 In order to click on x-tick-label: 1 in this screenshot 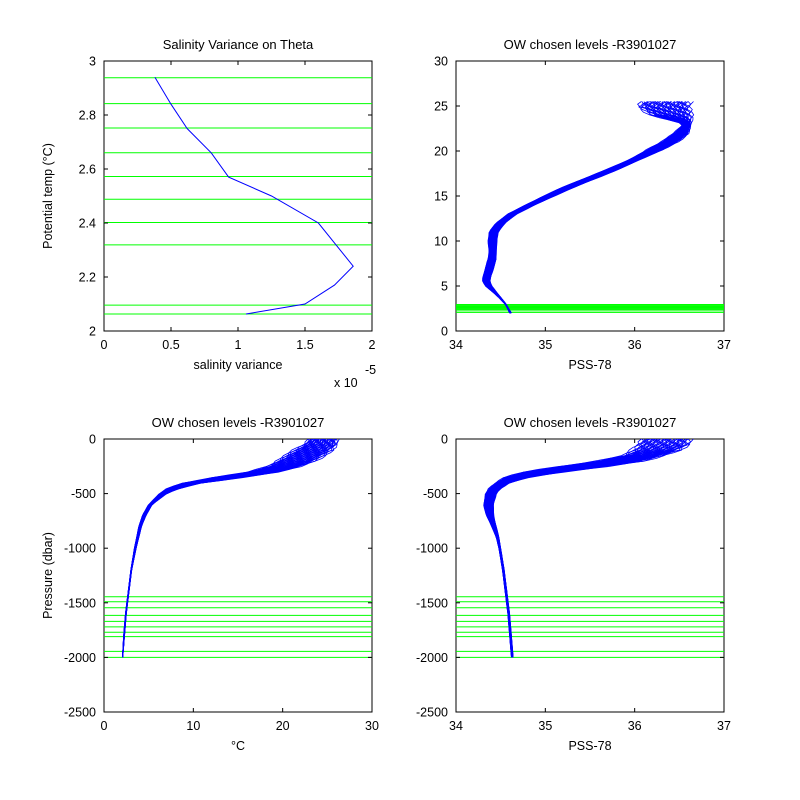, I will do `click(238, 345)`.